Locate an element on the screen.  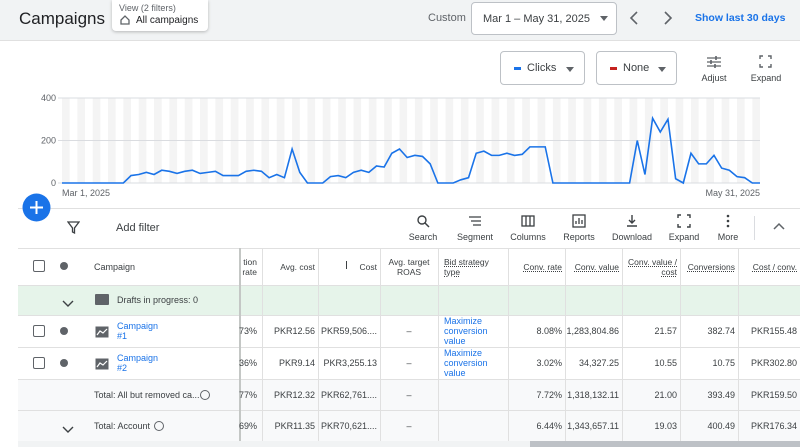
next-button is located at coordinates (668, 18).